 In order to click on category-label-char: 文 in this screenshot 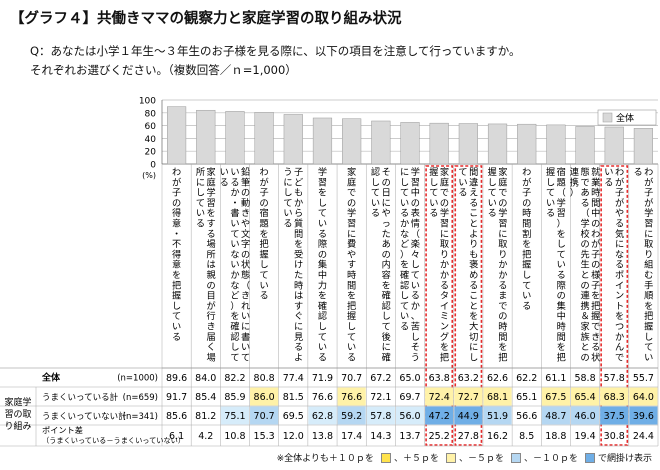, I will do `click(245, 234)`.